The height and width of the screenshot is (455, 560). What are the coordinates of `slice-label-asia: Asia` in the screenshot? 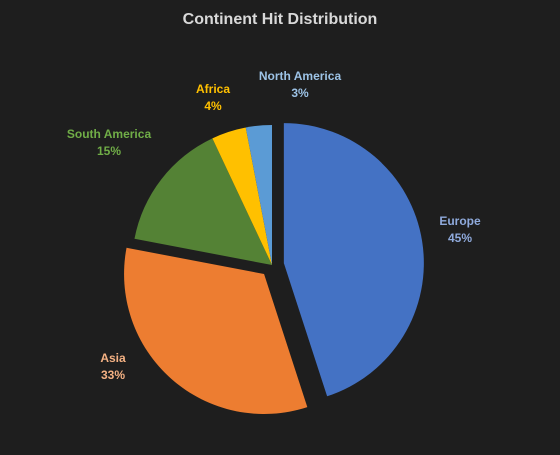 It's located at (113, 358).